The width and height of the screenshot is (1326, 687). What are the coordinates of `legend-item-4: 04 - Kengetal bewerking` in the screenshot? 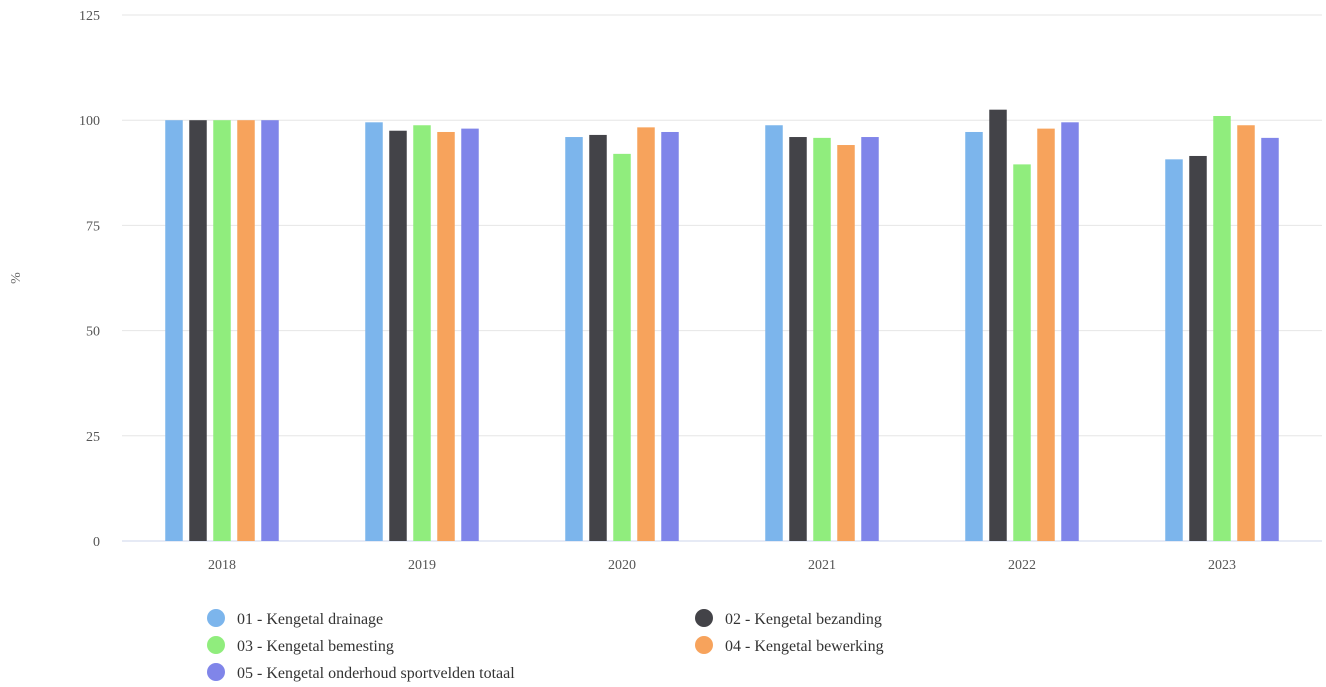 It's located at (789, 645).